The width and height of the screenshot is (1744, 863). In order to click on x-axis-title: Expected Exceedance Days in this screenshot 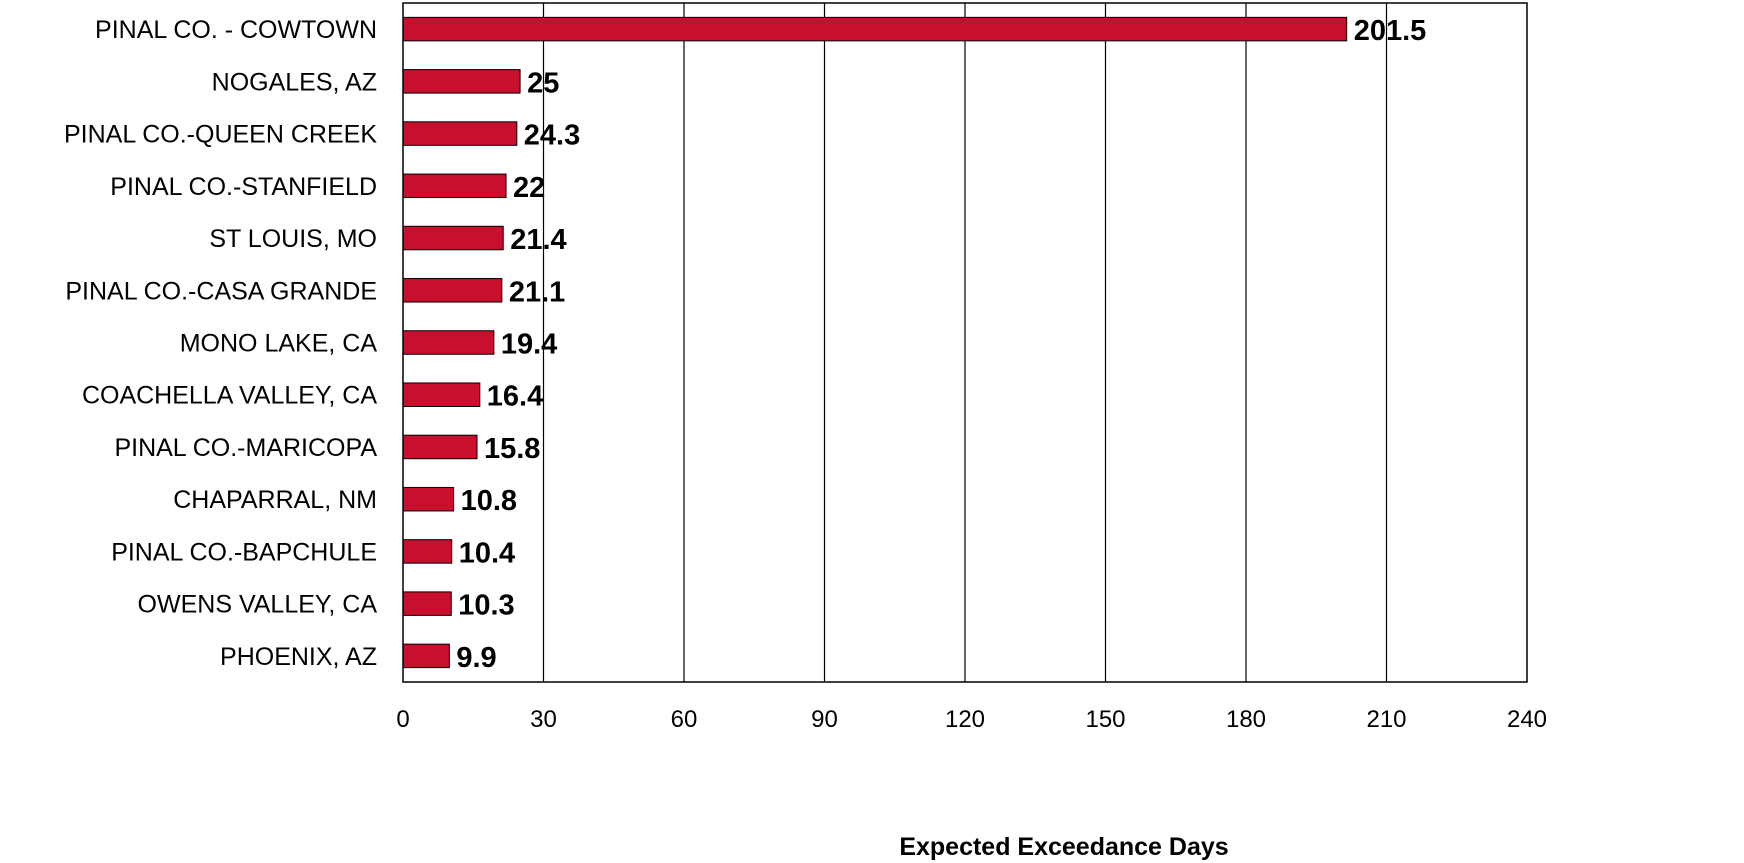, I will do `click(1063, 847)`.